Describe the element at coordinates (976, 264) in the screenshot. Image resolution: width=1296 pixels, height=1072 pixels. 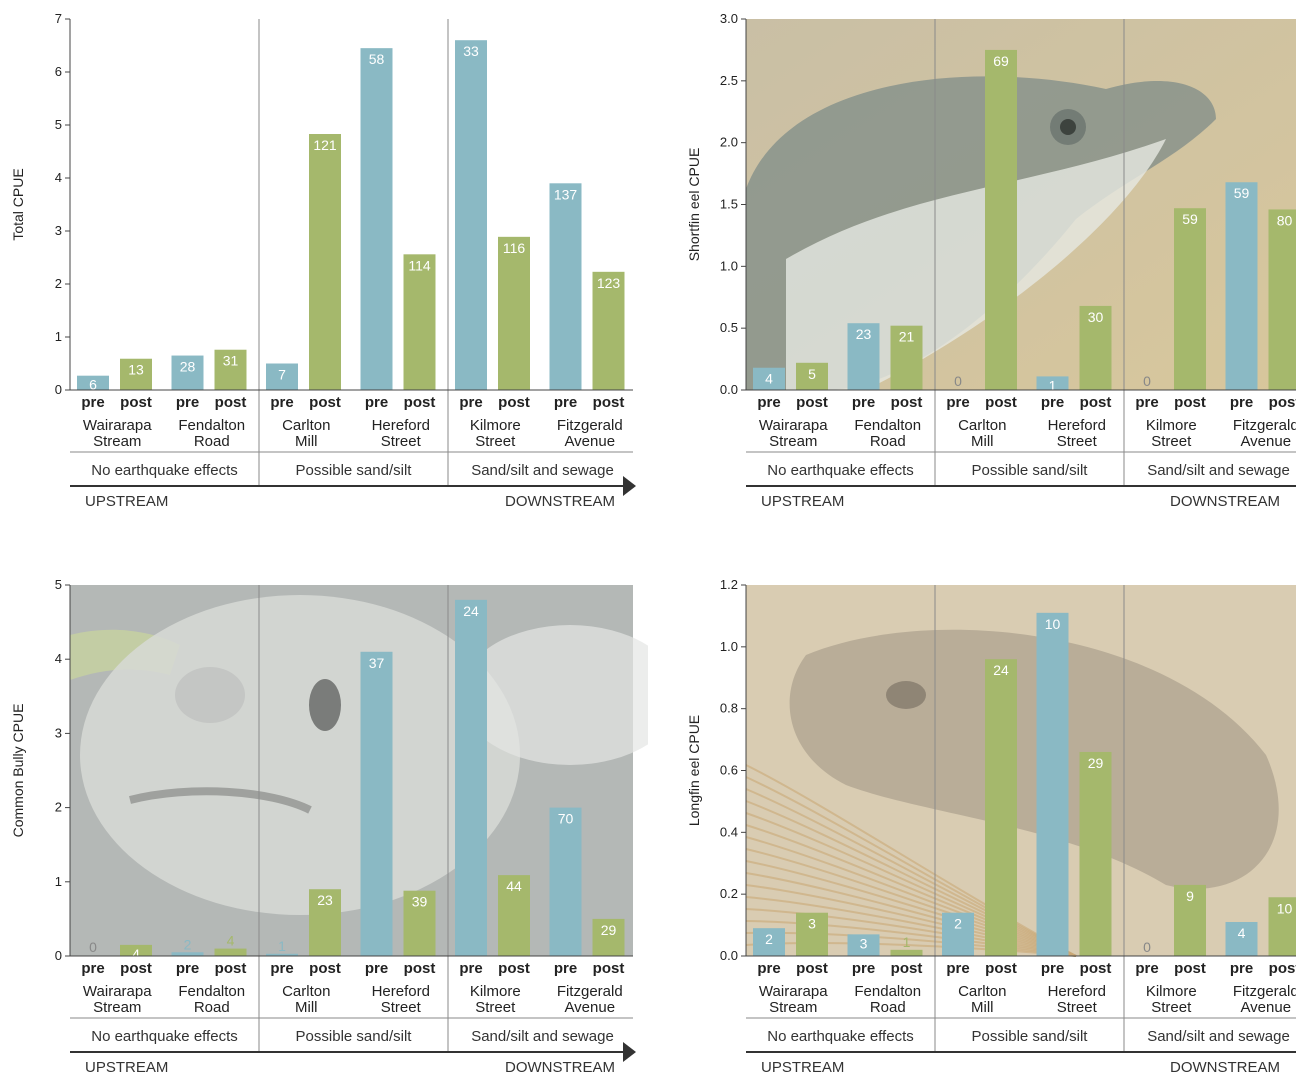
I see `eel-belly` at that location.